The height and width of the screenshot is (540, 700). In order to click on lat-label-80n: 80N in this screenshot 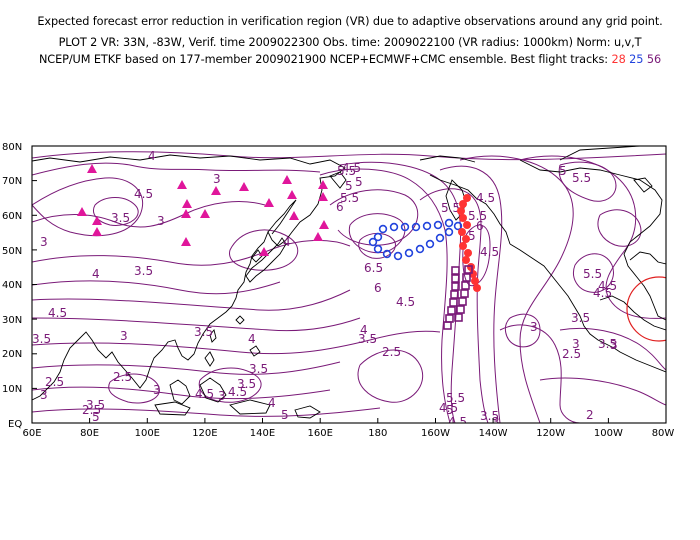, I will do `click(12, 147)`.